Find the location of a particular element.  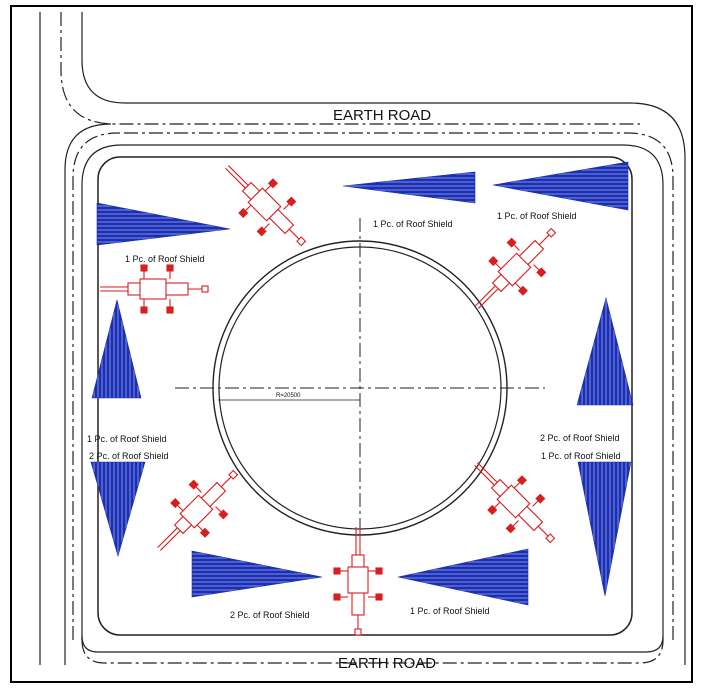

crane-bottom is located at coordinates (358, 581).